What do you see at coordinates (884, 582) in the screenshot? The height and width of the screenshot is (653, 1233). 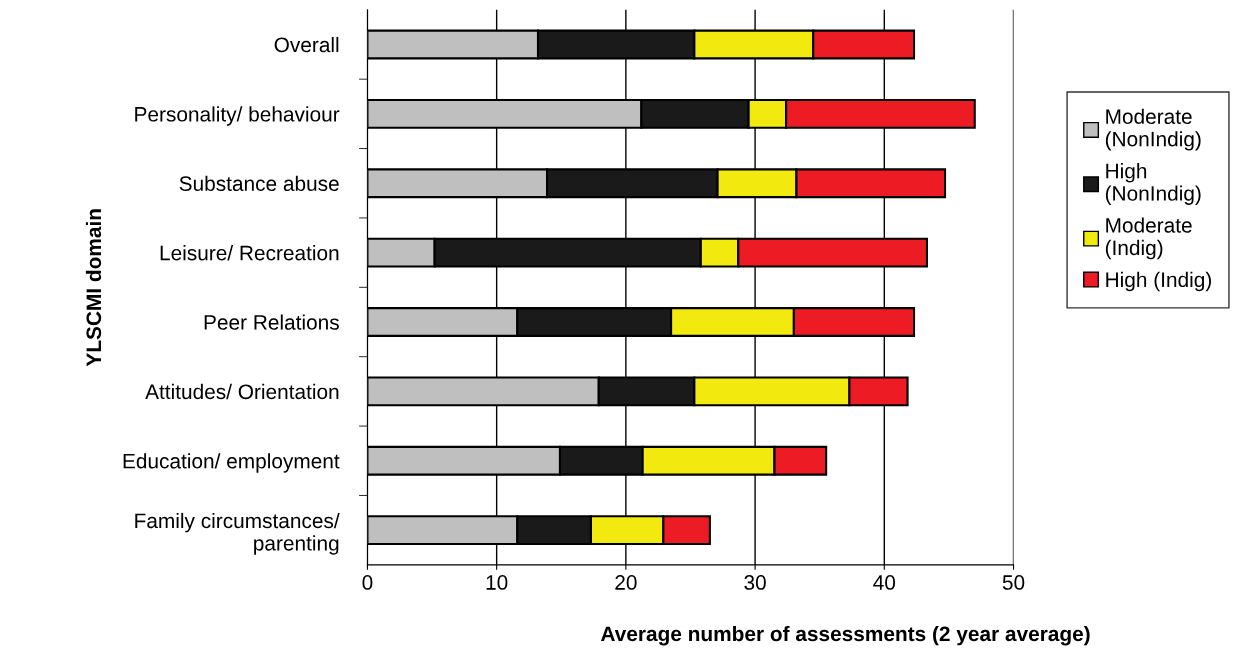 I see `x-tick-label: 40` at bounding box center [884, 582].